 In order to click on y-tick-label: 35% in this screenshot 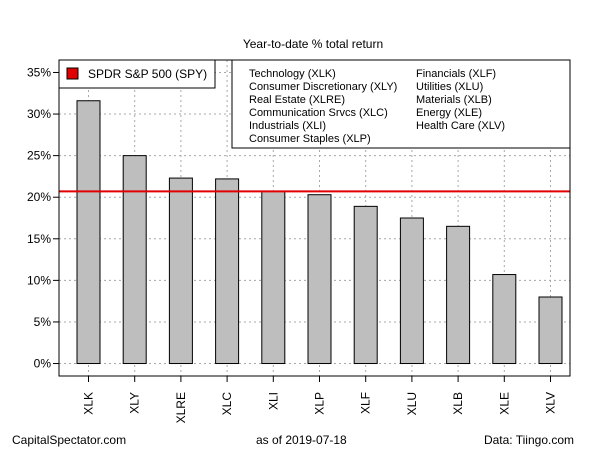, I will do `click(39, 72)`.